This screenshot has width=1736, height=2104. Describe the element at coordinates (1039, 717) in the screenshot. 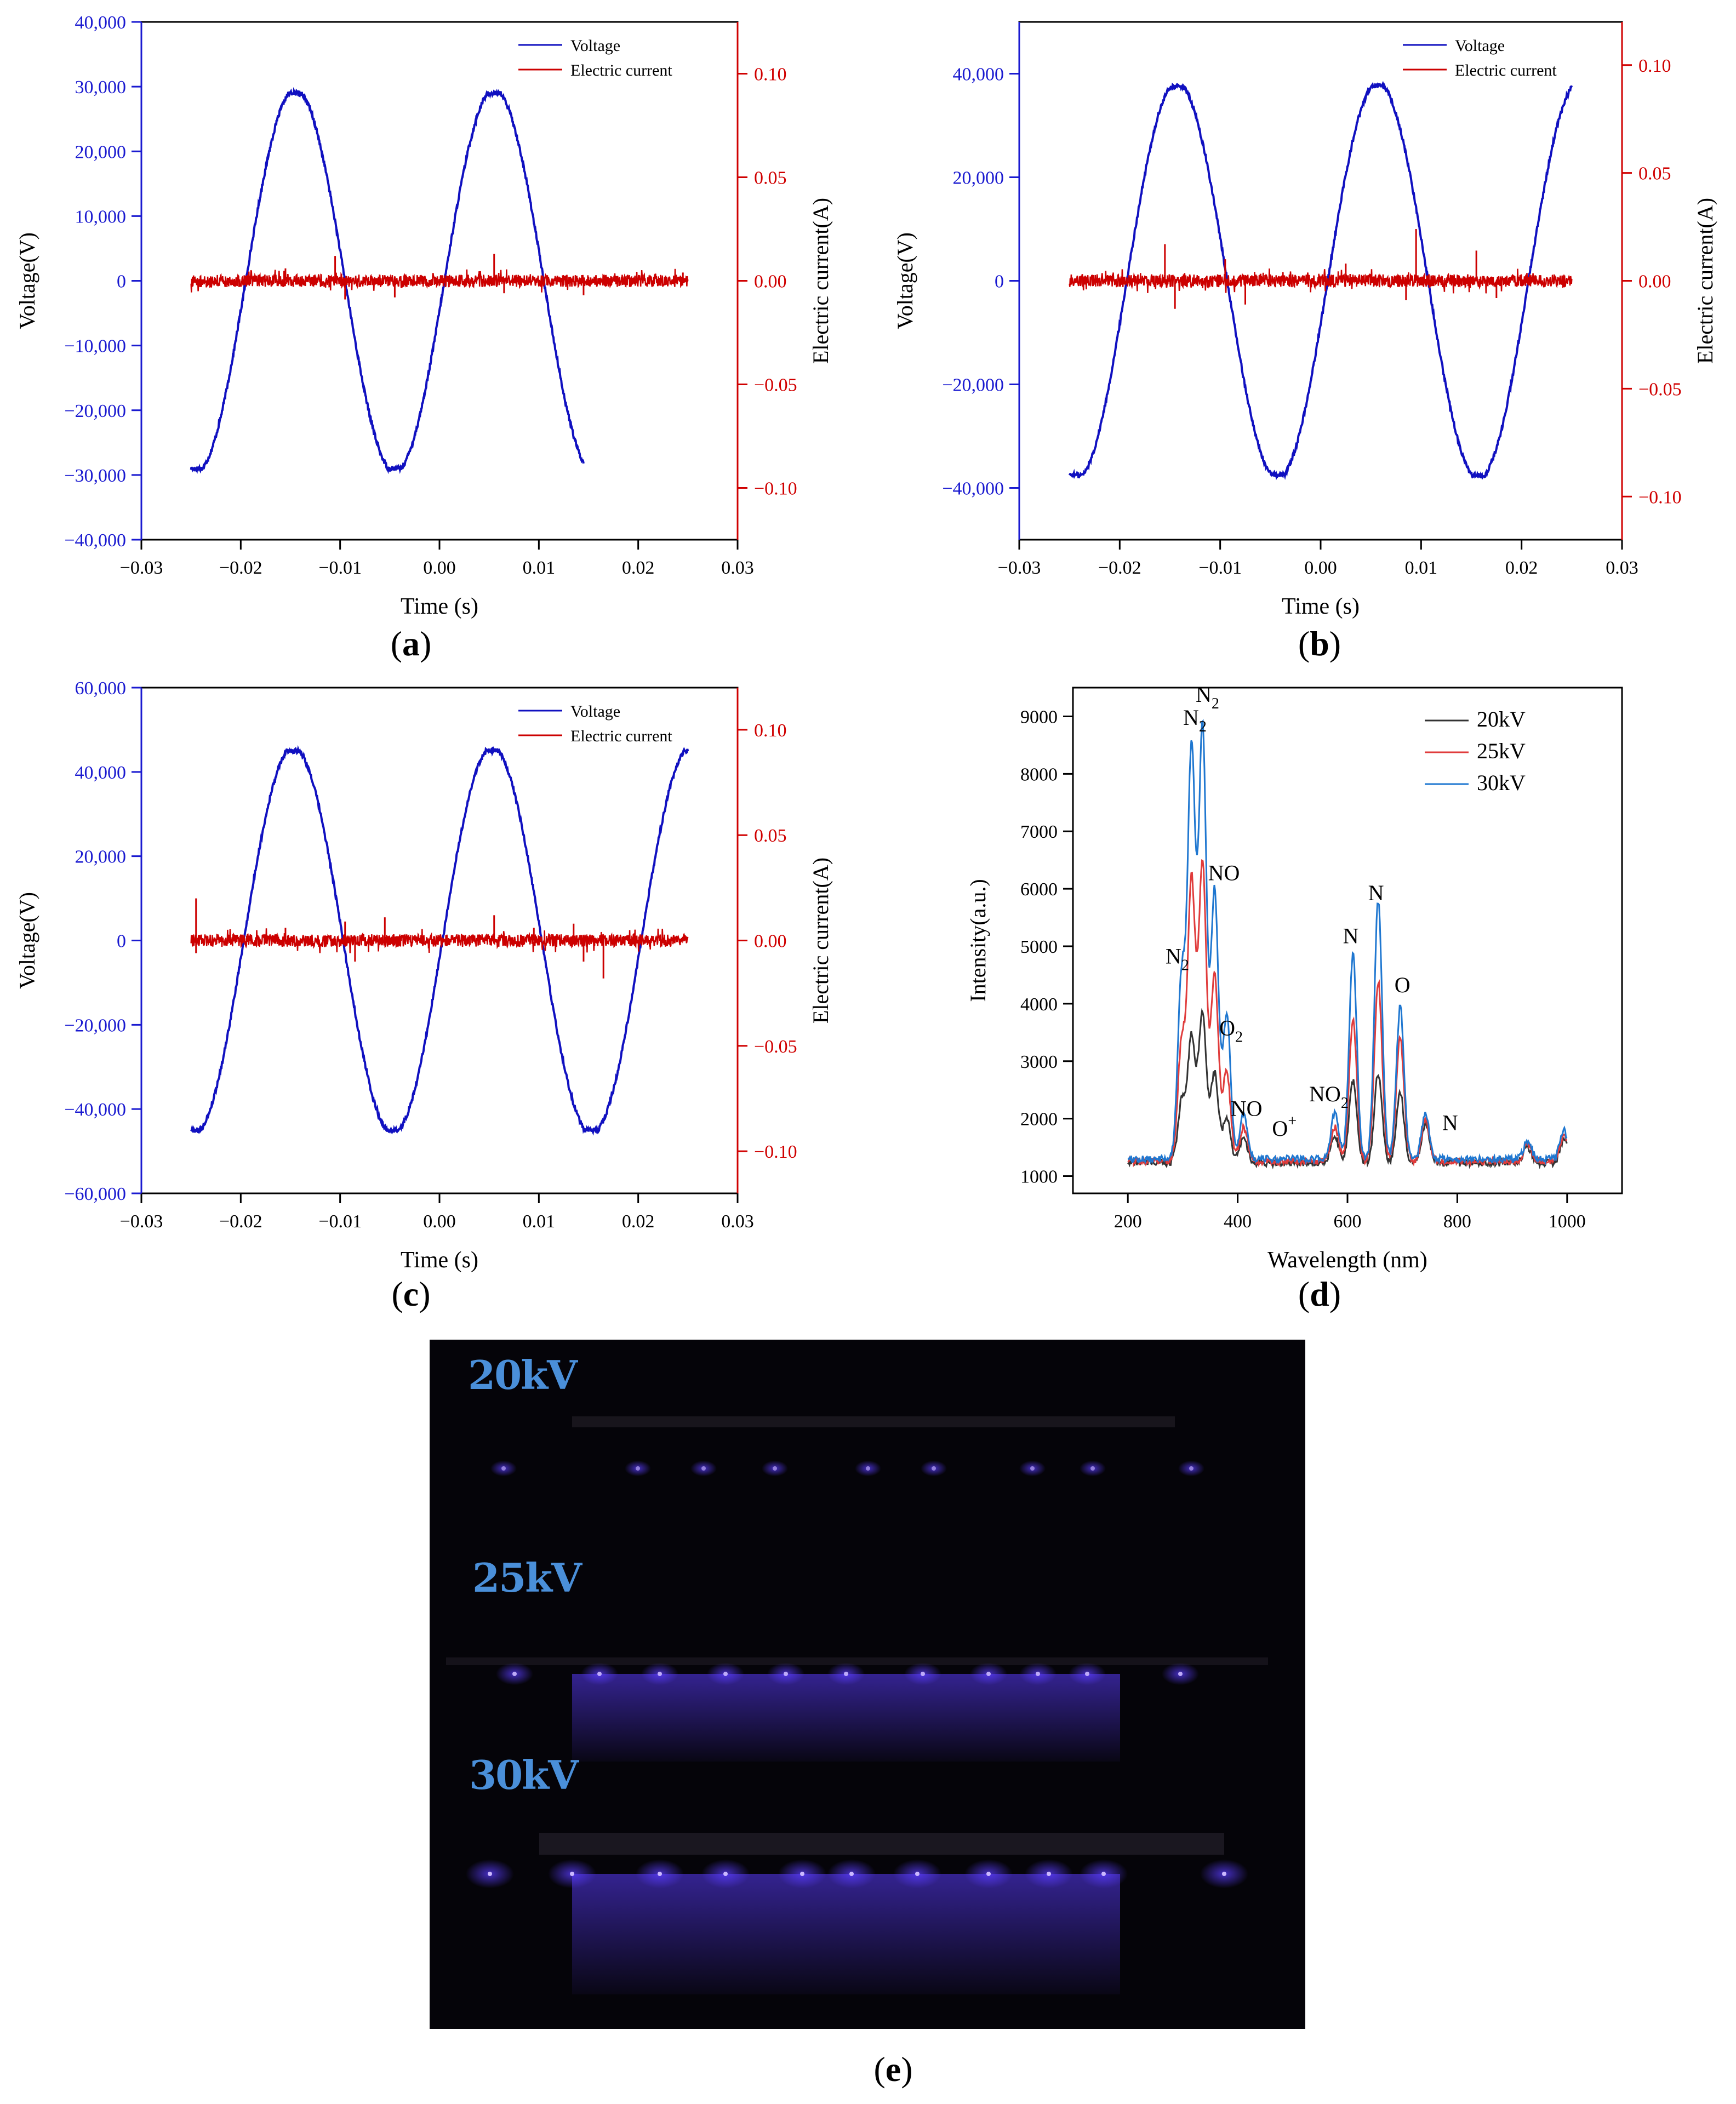

I see `y-tick-label: 9000` at that location.